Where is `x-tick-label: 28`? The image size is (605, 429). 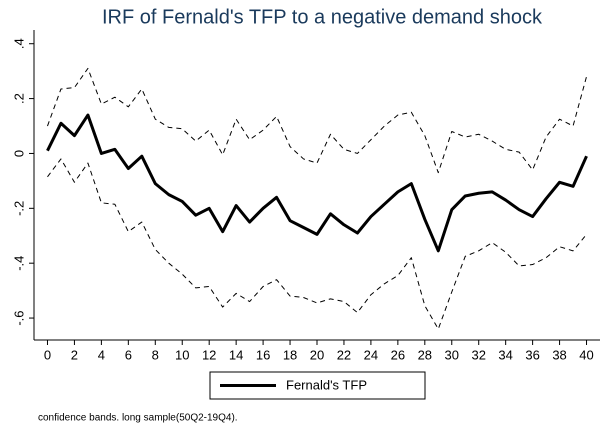 x-tick-label: 28 is located at coordinates (425, 354).